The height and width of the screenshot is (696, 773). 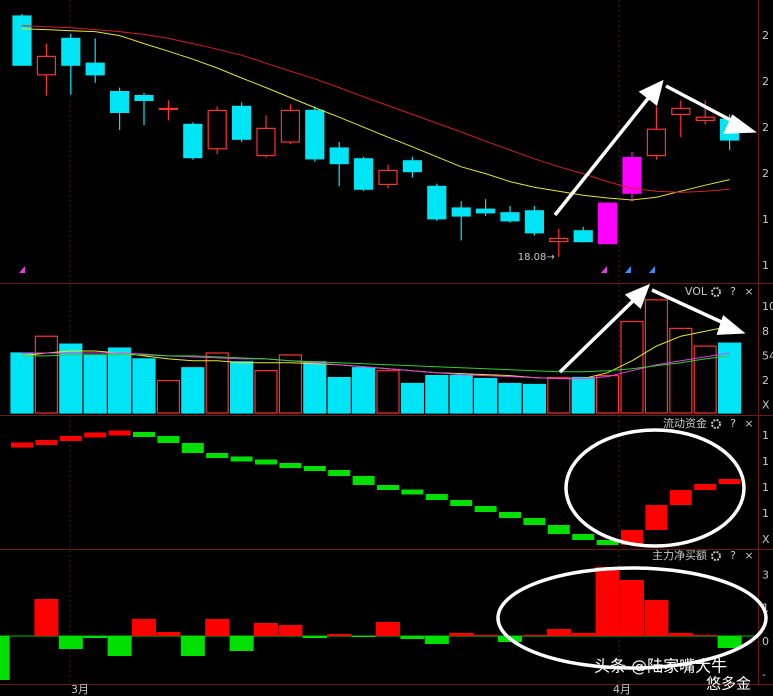 What do you see at coordinates (702, 105) in the screenshot?
I see `arrow` at bounding box center [702, 105].